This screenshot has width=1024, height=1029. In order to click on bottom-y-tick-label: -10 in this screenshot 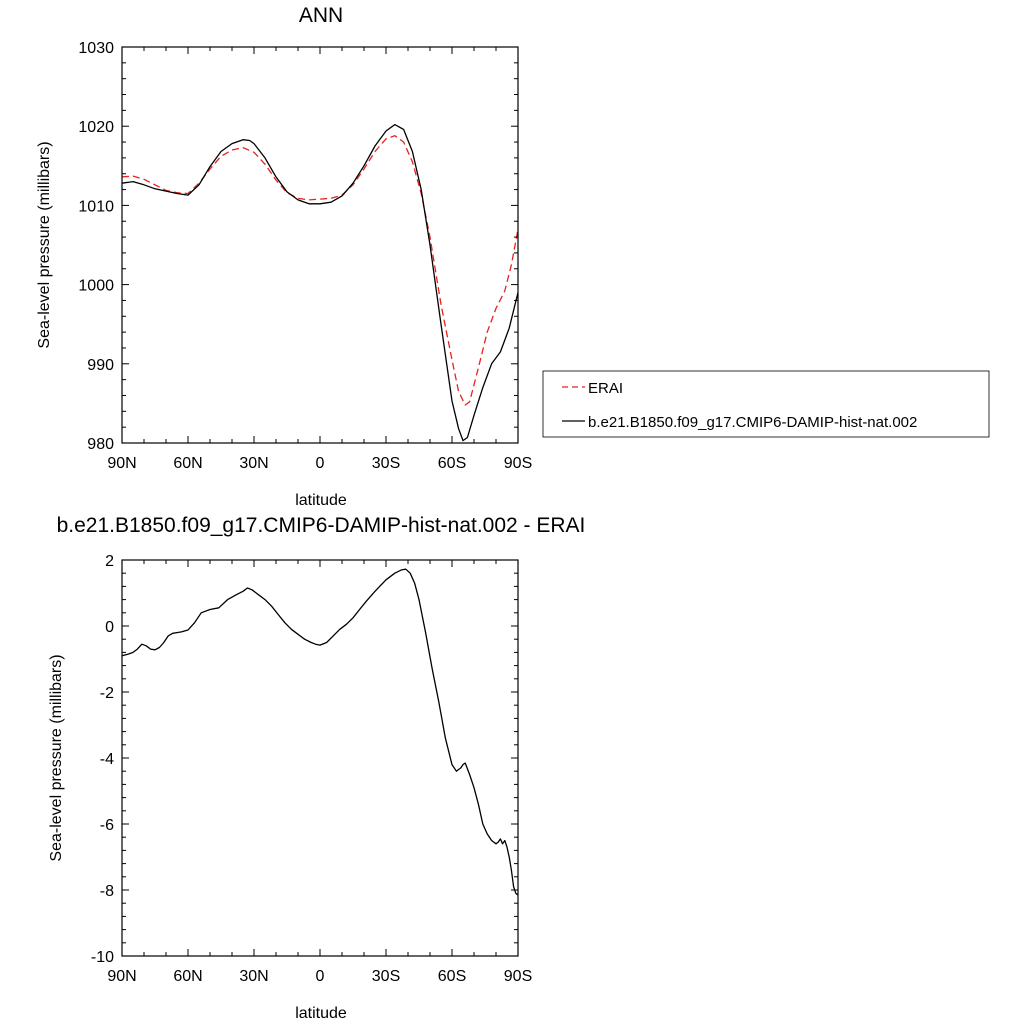, I will do `click(102, 957)`.